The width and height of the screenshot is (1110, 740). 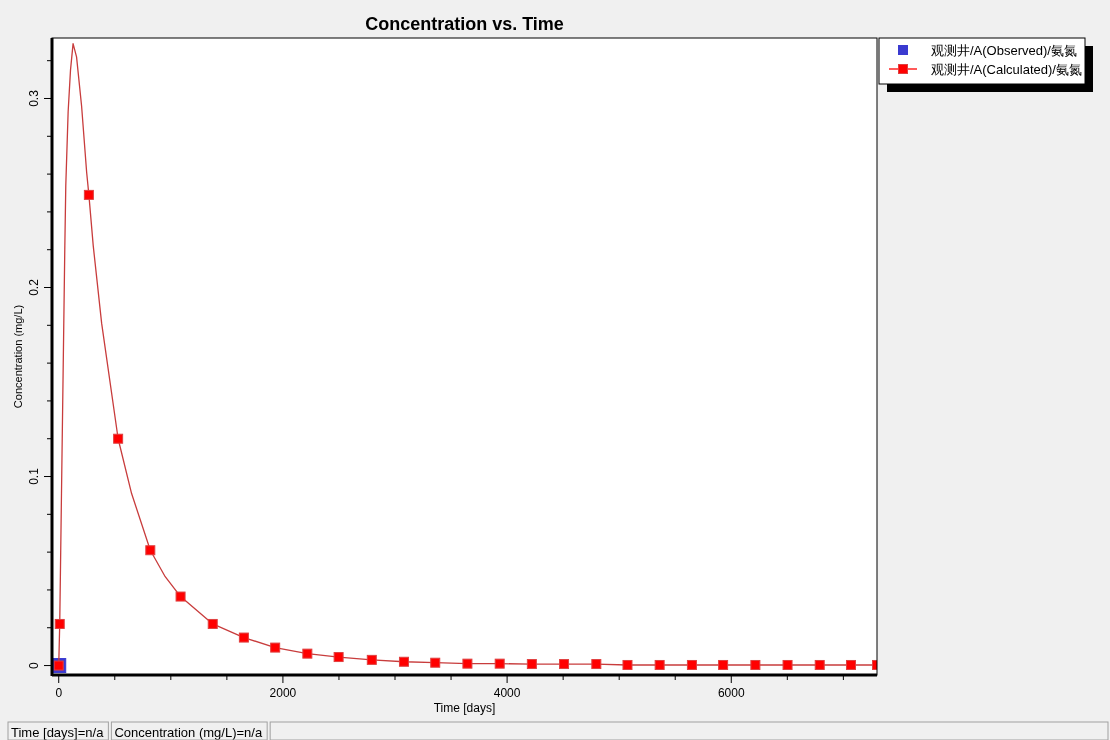 What do you see at coordinates (731, 693) in the screenshot?
I see `x-tick-label: 6000` at bounding box center [731, 693].